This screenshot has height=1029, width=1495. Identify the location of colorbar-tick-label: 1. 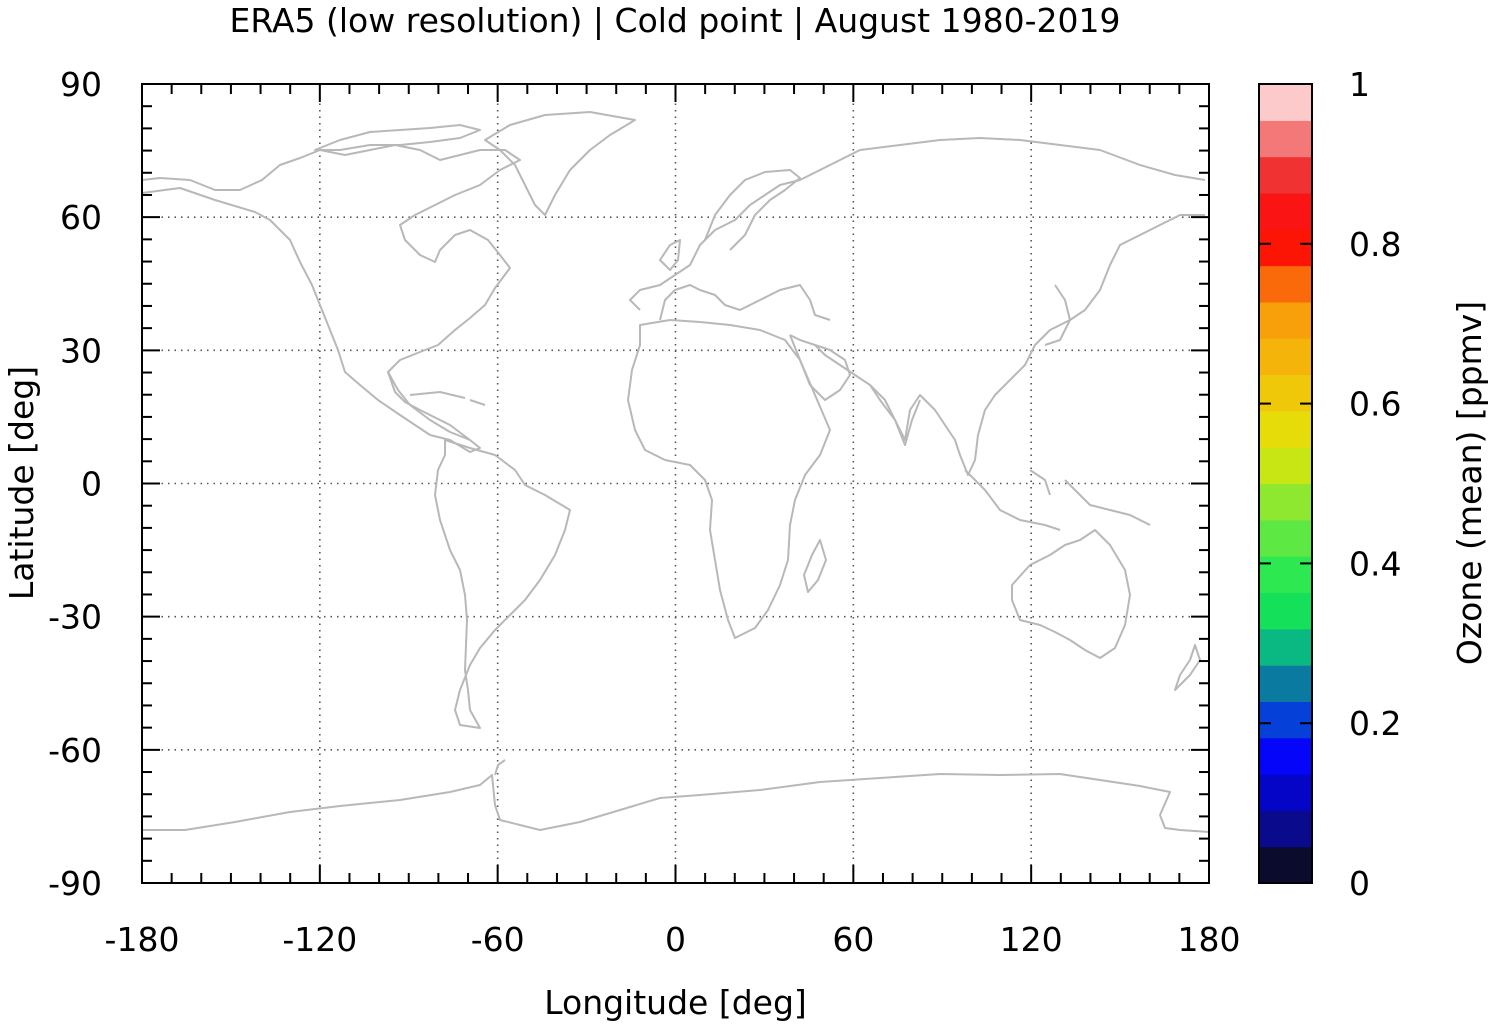
(1359, 84).